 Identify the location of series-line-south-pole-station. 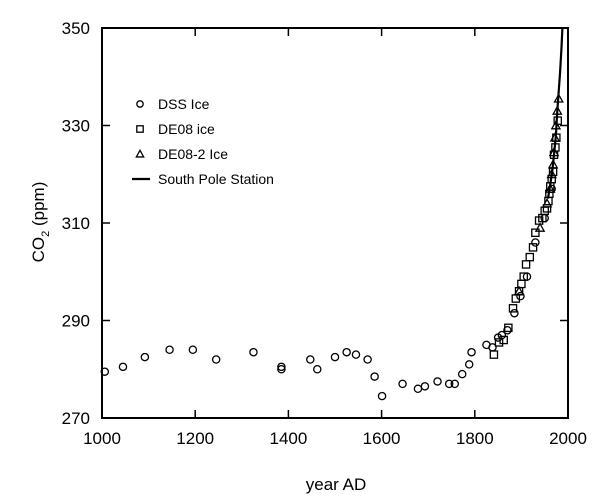
(555, 113).